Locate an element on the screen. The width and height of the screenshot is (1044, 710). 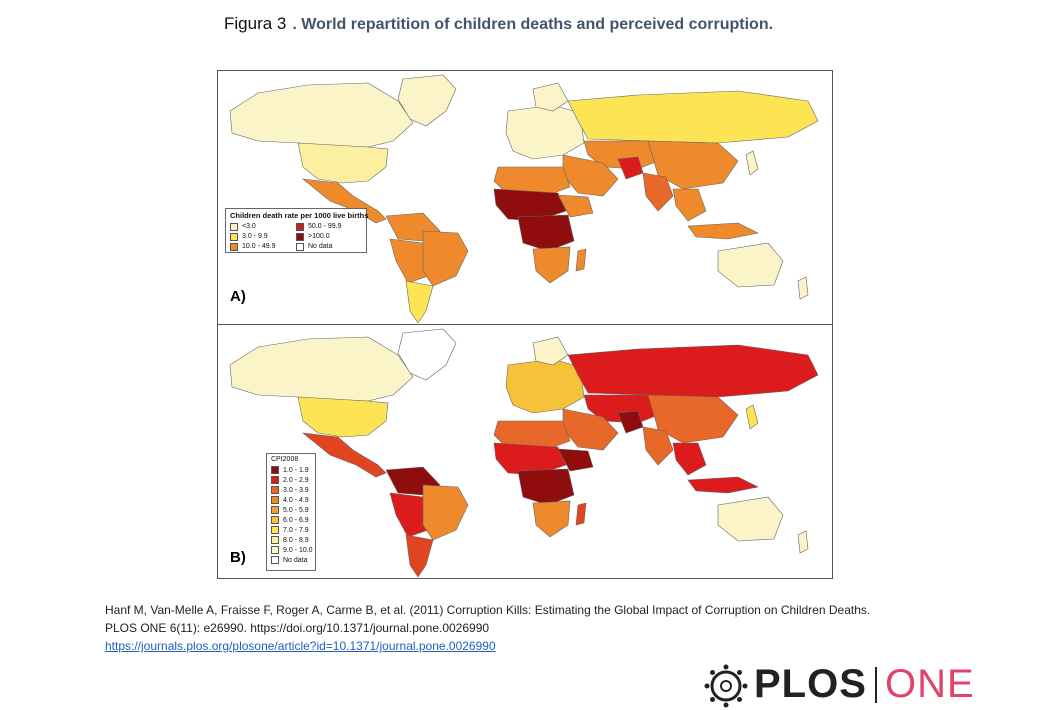
legend-b-item: 5.0 - 5.9 is located at coordinates (291, 510).